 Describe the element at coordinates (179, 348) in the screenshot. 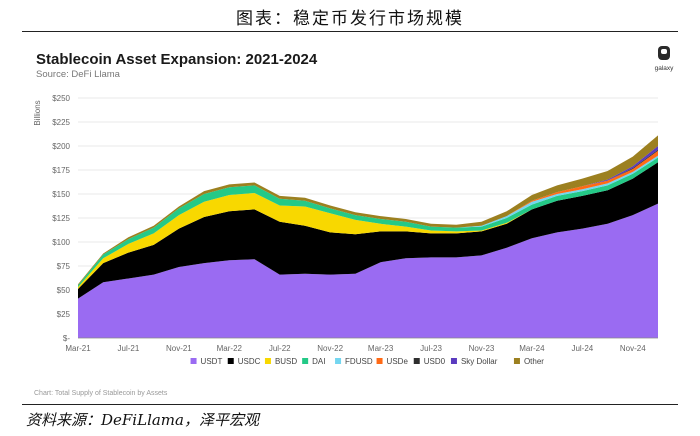

I see `x-tick-label: Nov-21` at that location.